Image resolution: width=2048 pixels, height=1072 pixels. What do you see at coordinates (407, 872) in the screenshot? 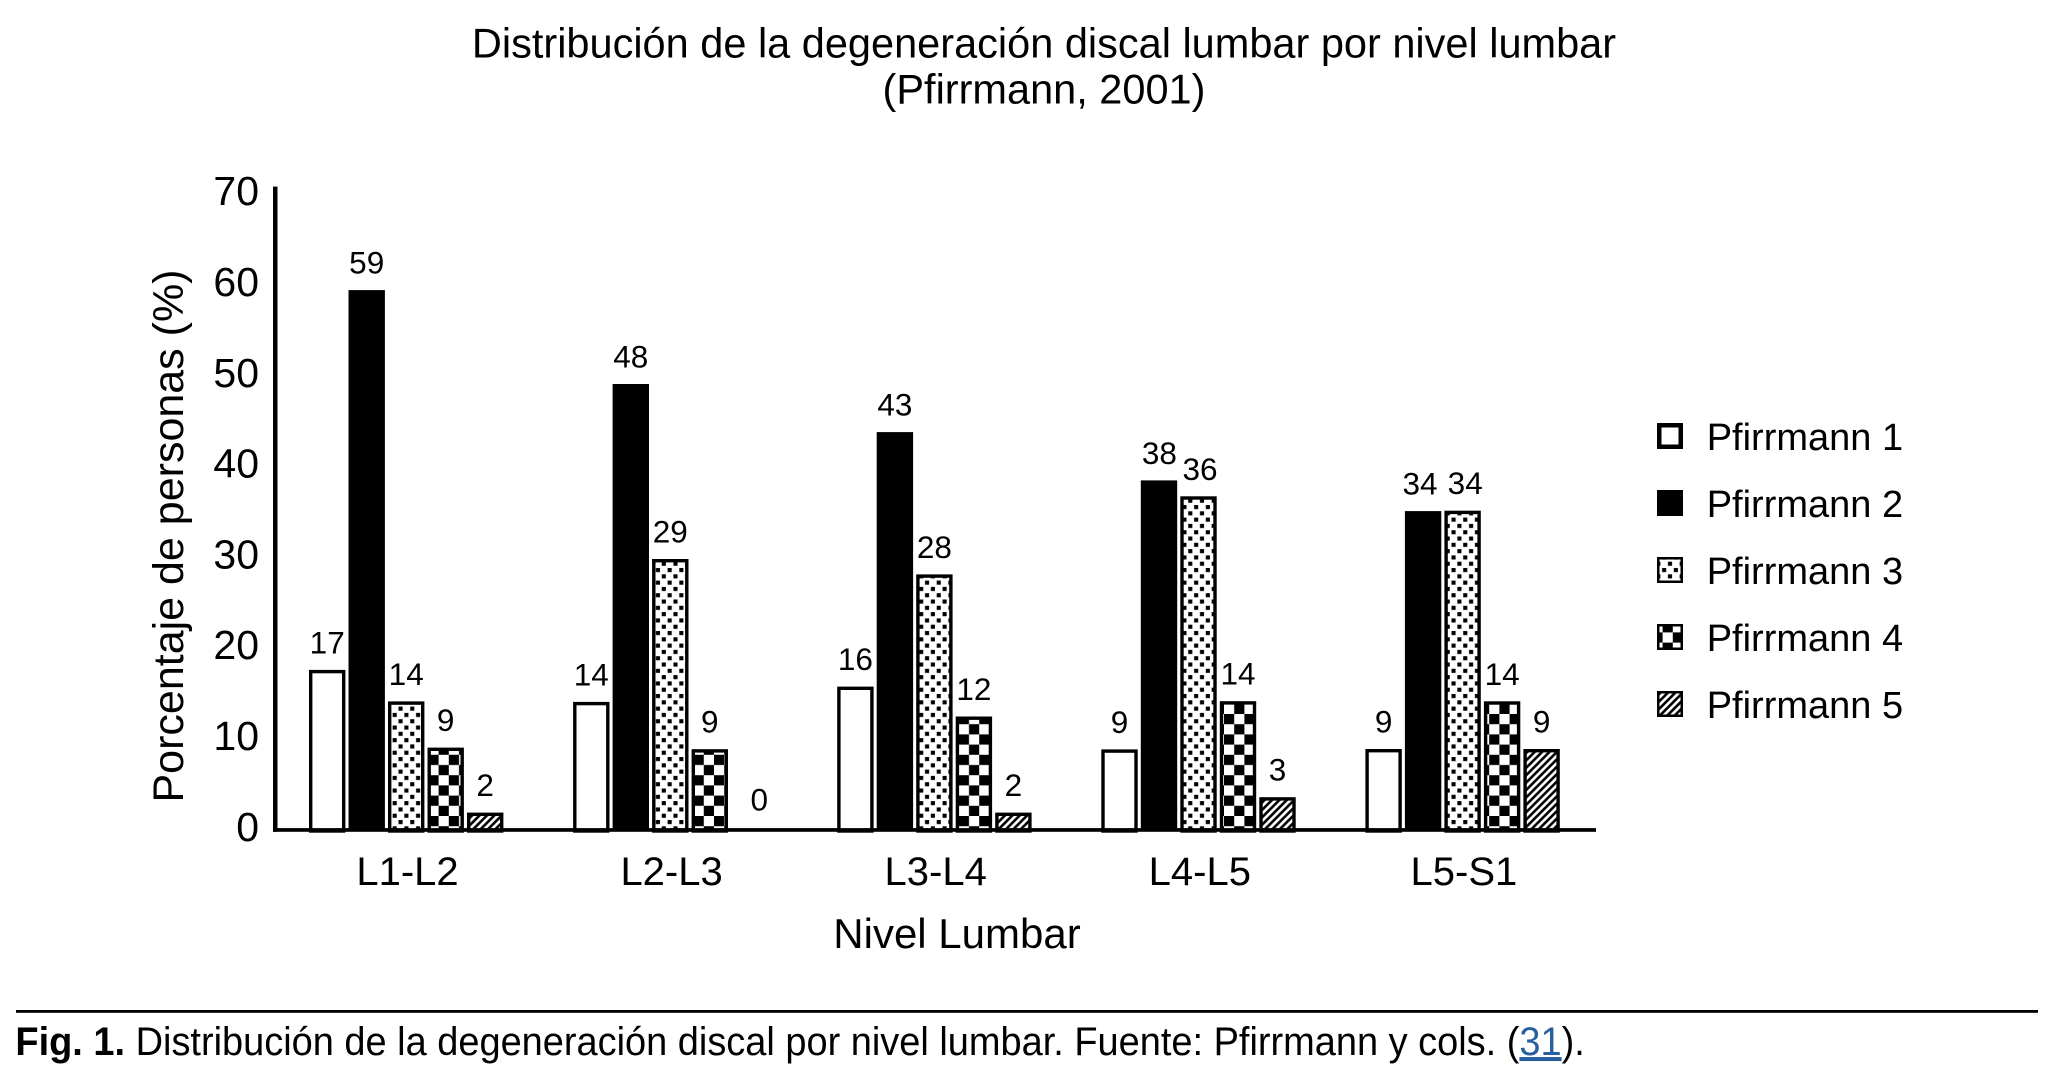
I see `svg-text: L1-L2` at bounding box center [407, 872].